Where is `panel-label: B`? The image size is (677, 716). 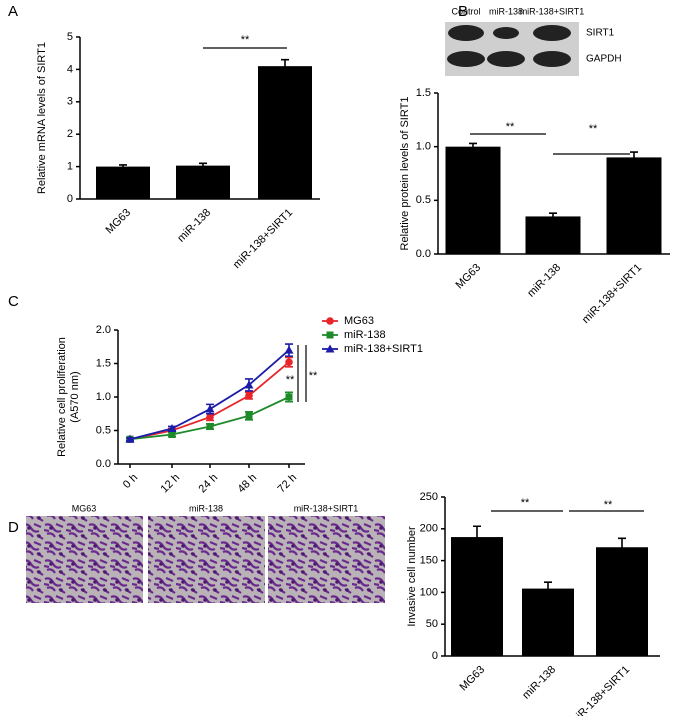 panel-label: B is located at coordinates (463, 11).